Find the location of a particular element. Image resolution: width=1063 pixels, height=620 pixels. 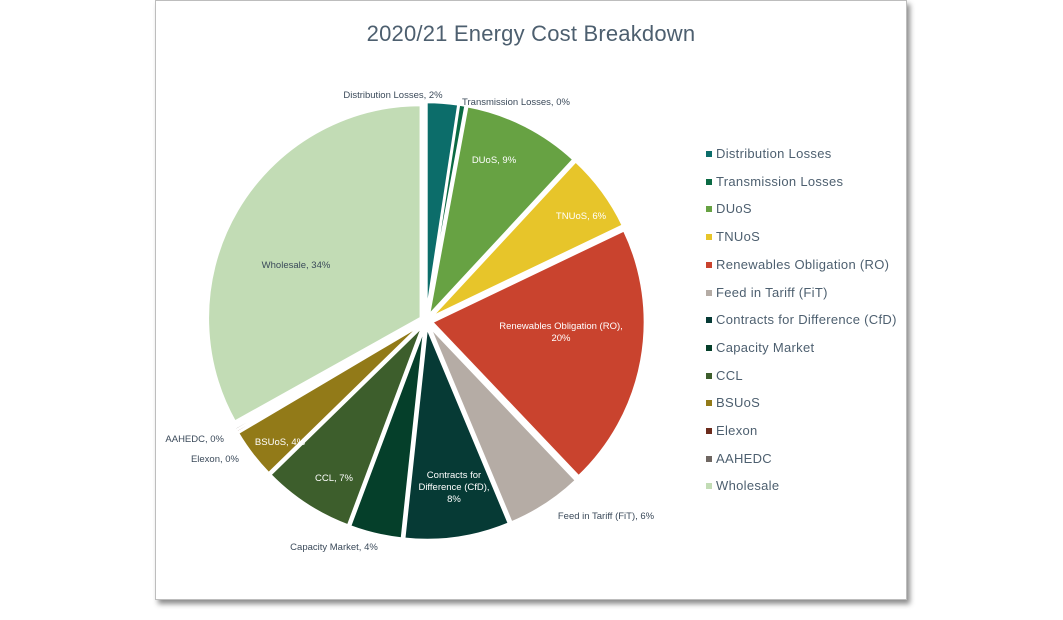

legend-label-tnuos: TNUoS is located at coordinates (738, 237).